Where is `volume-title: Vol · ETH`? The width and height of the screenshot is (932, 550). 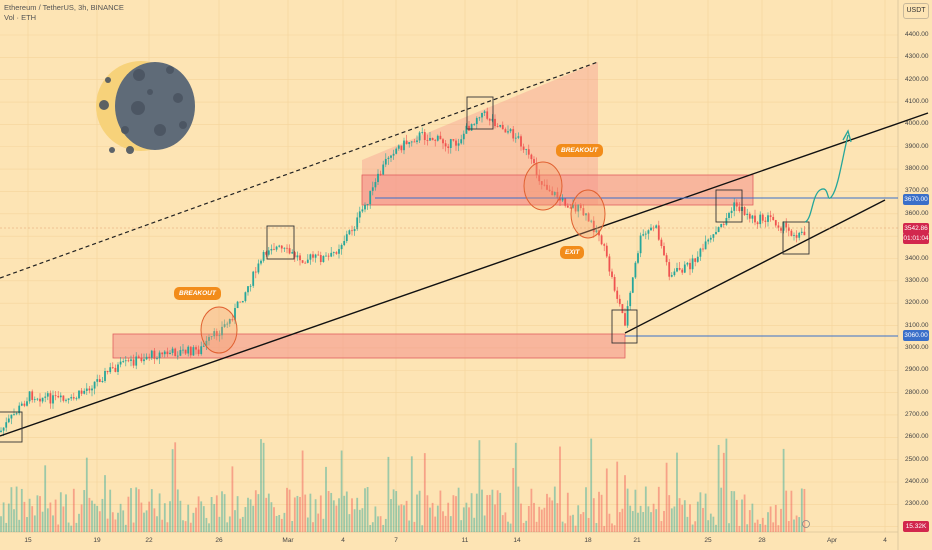
volume-title: Vol · ETH is located at coordinates (20, 17).